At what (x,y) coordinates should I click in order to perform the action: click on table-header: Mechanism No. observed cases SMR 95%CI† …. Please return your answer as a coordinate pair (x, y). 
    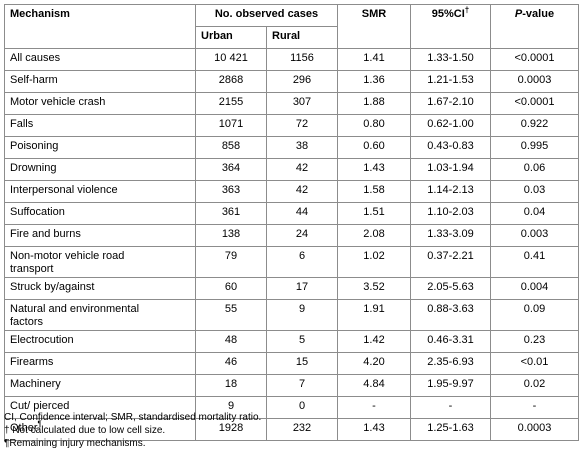
    Looking at the image, I should click on (291, 26).